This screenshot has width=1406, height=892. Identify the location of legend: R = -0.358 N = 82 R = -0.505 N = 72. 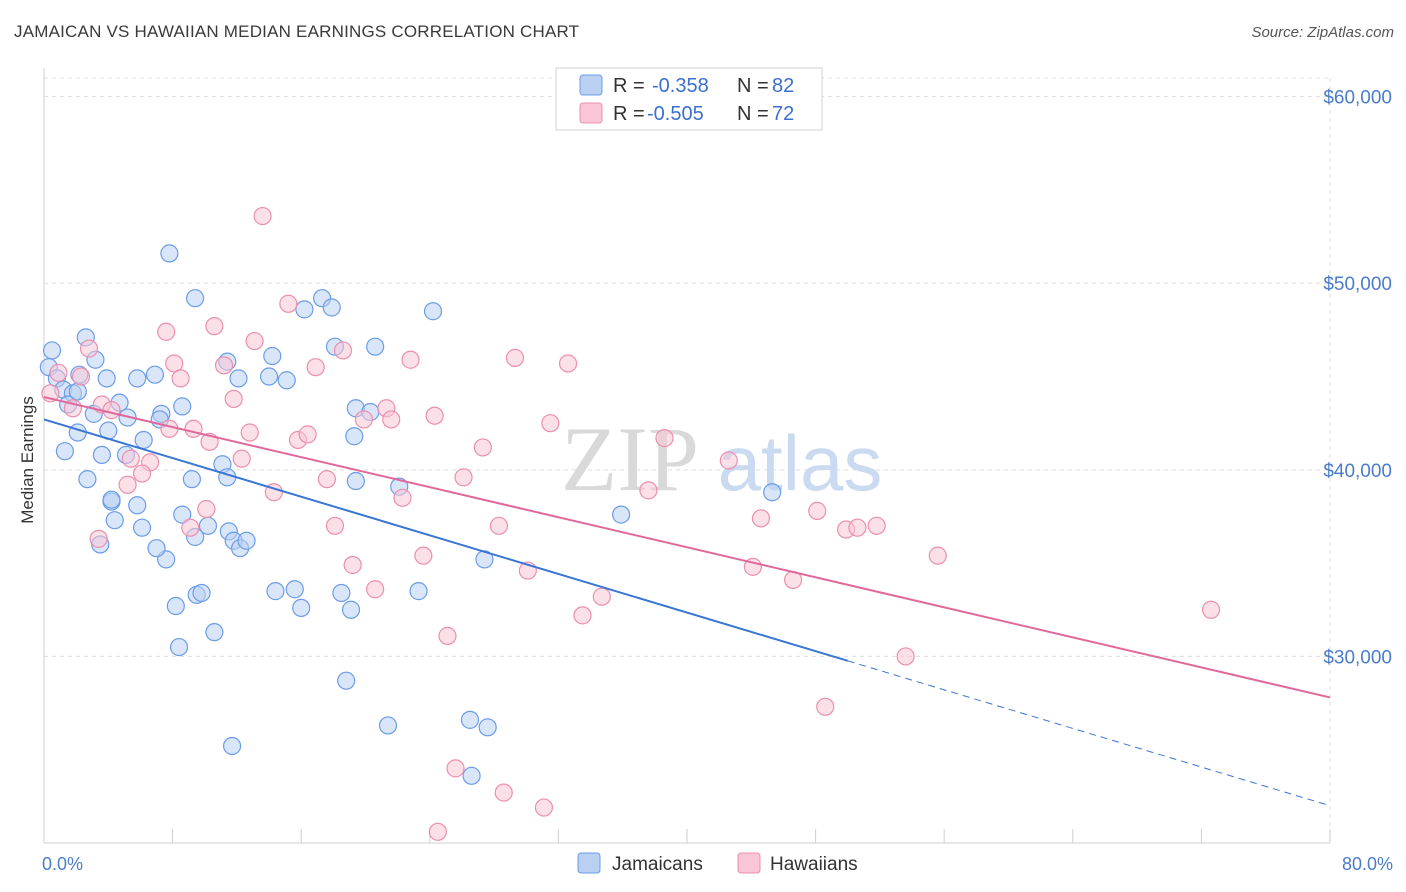
(689, 99).